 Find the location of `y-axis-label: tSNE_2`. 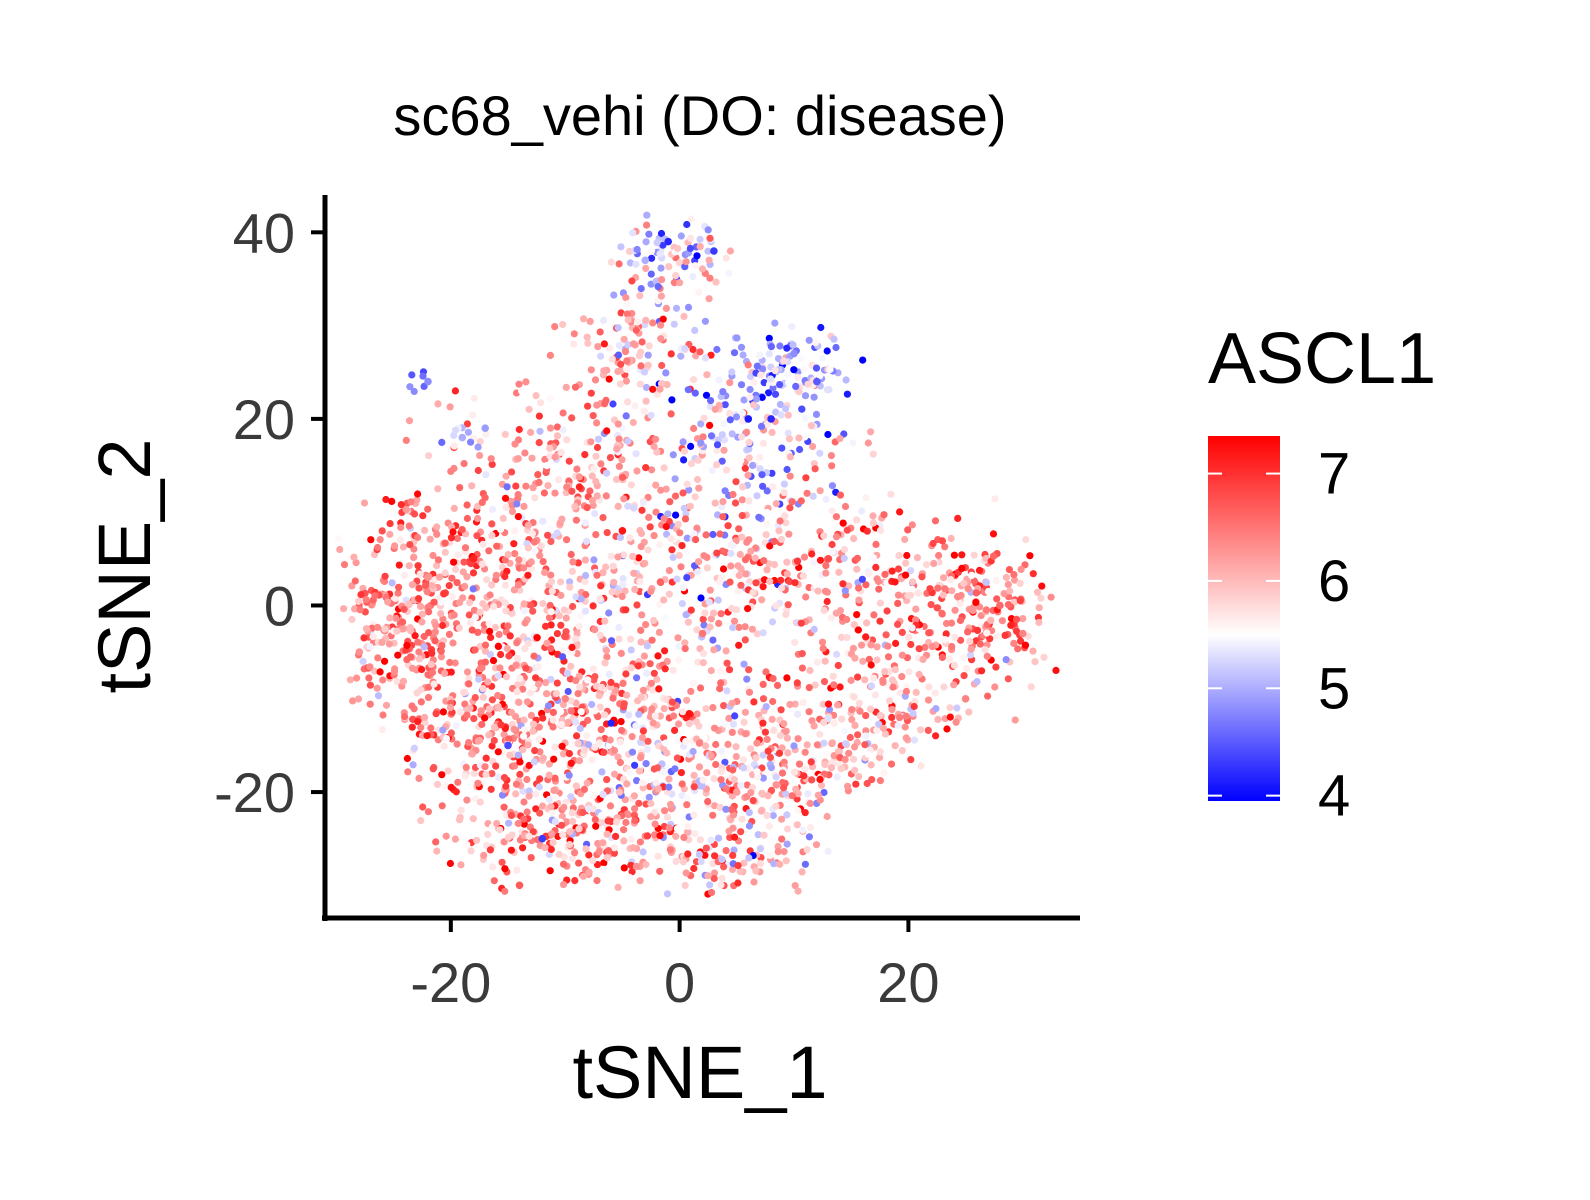

y-axis-label: tSNE_2 is located at coordinates (124, 565).